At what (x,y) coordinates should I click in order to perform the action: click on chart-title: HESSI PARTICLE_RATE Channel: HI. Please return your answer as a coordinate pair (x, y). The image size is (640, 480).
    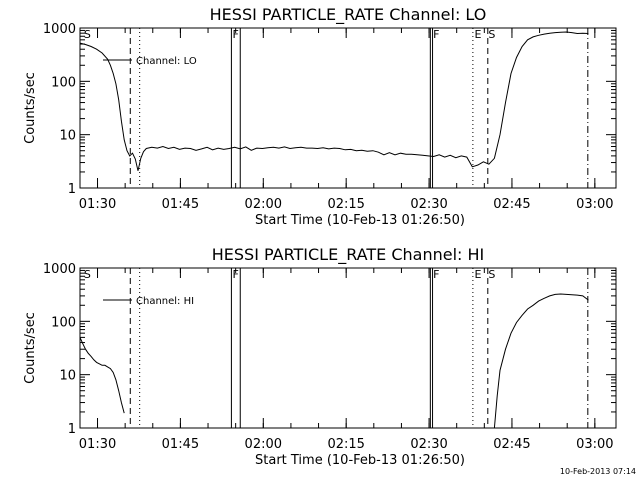
    Looking at the image, I should click on (348, 255).